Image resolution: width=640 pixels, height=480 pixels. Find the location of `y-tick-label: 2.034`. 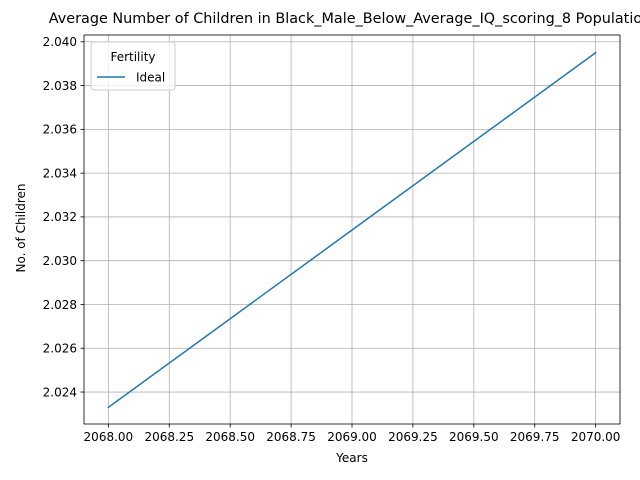

y-tick-label: 2.034 is located at coordinates (60, 173).